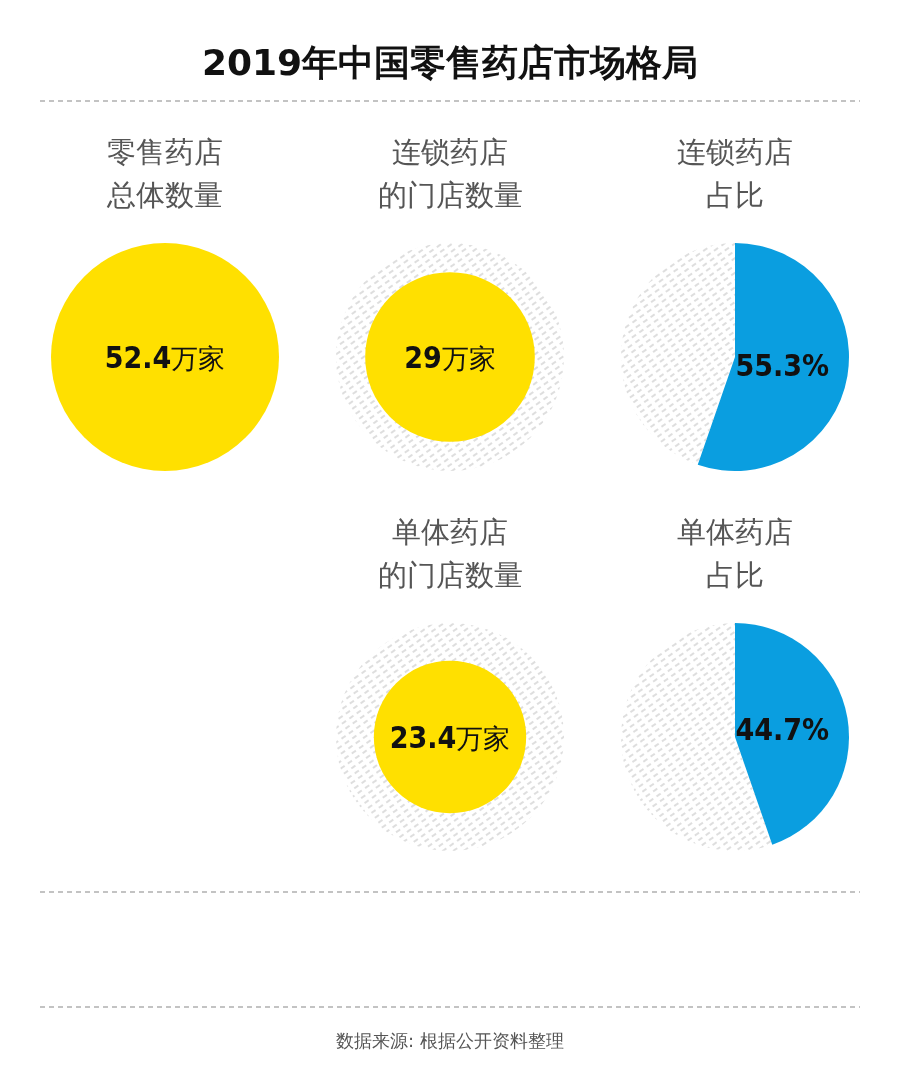 This screenshot has height=1082, width=900. What do you see at coordinates (164, 173) in the screenshot?
I see `text: 零售药店总体数量` at bounding box center [164, 173].